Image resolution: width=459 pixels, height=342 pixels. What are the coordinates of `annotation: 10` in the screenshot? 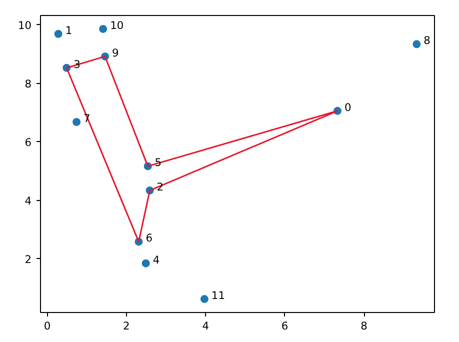 It's located at (117, 25).